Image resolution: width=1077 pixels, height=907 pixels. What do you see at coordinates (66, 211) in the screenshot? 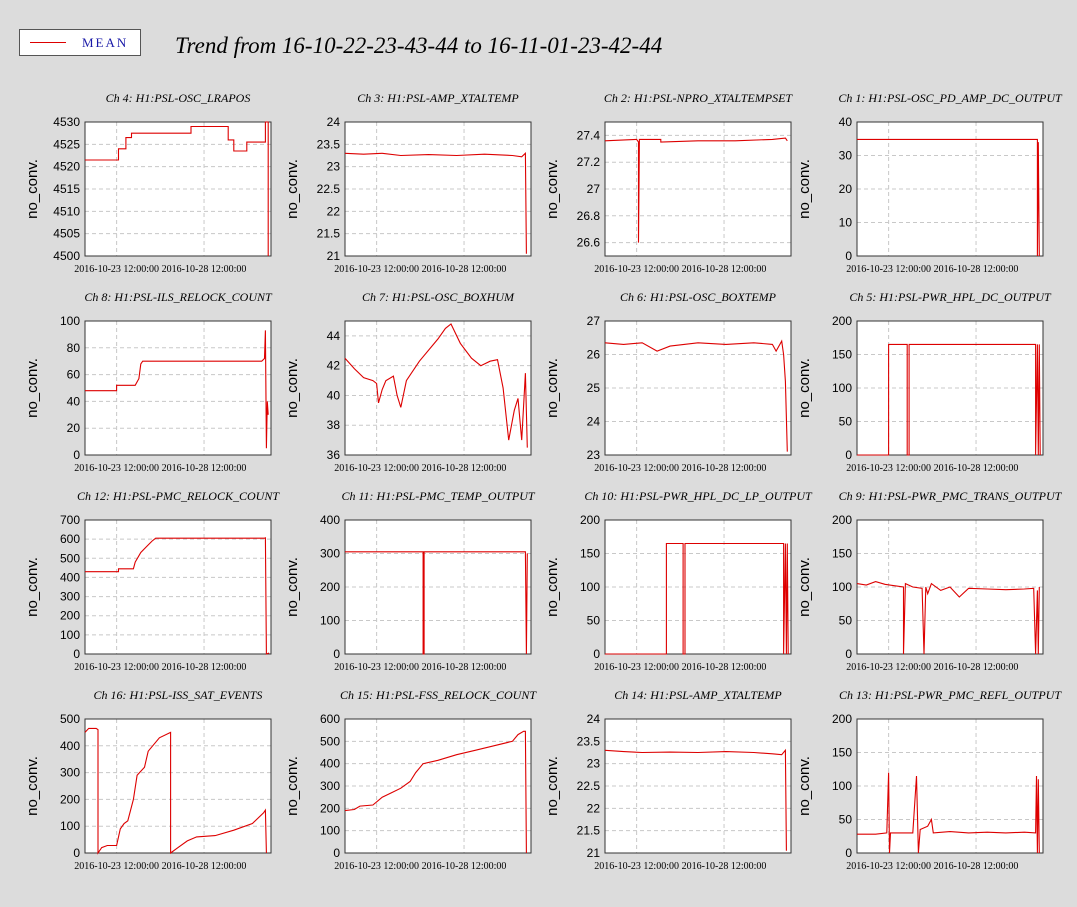
I see `y-tick-label: 4510` at bounding box center [66, 211].